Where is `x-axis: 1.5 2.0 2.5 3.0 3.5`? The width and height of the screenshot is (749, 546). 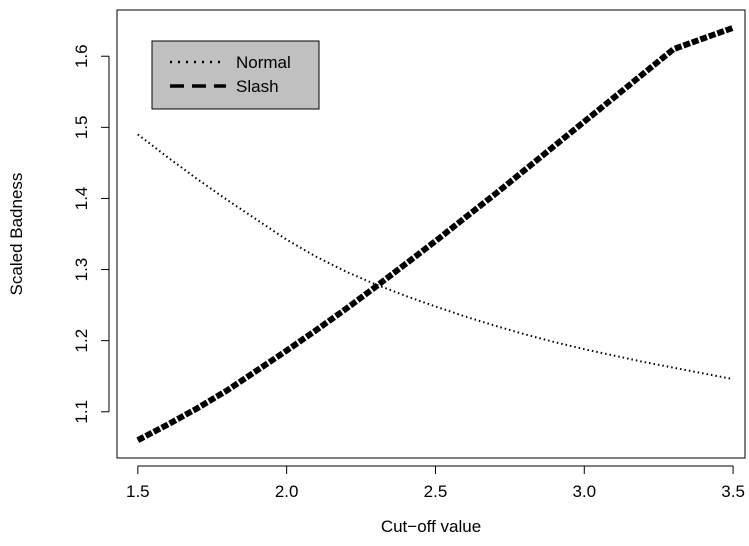 x-axis: 1.5 2.0 2.5 3.0 3.5 is located at coordinates (435, 483).